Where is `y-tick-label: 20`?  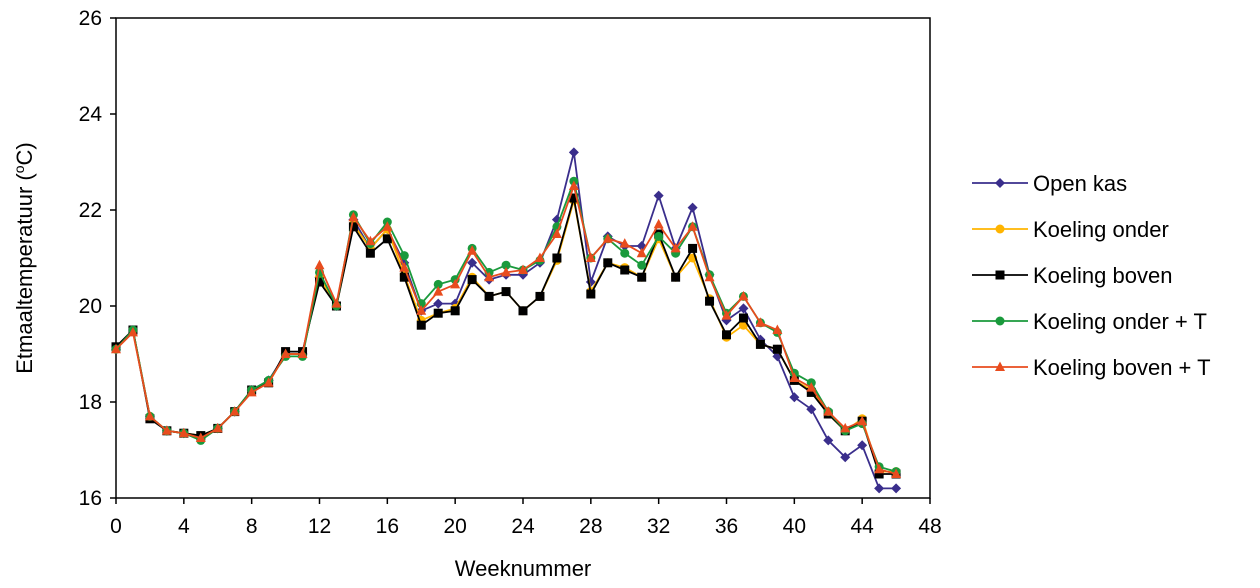 y-tick-label: 20 is located at coordinates (90, 306).